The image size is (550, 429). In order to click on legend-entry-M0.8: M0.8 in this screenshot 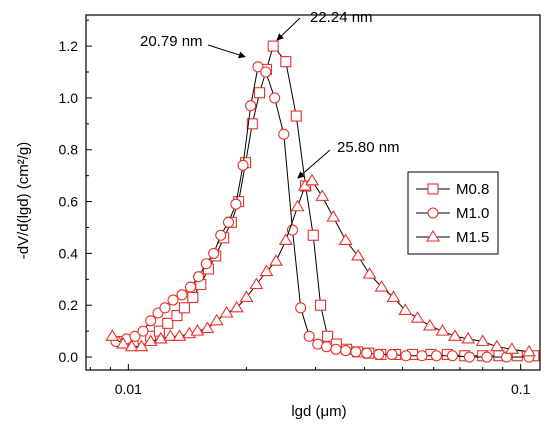, I will do `click(472, 189)`.